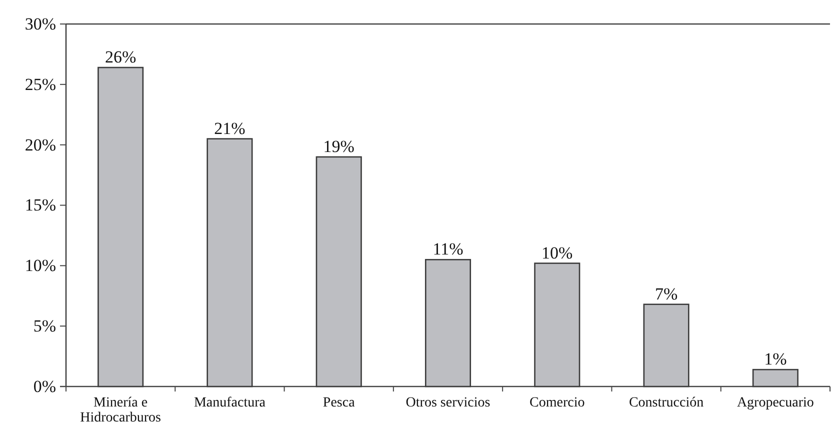 This screenshot has width=831, height=424. I want to click on y-tick-label: 20%, so click(40, 144).